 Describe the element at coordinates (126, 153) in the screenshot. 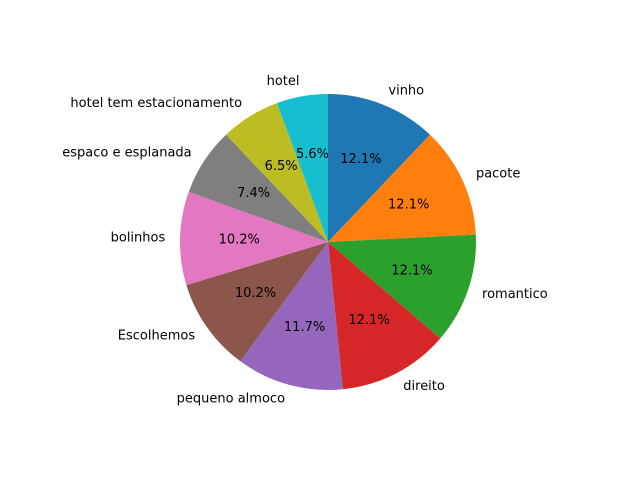

I see `slice-label-7: espaco e esplanada` at that location.